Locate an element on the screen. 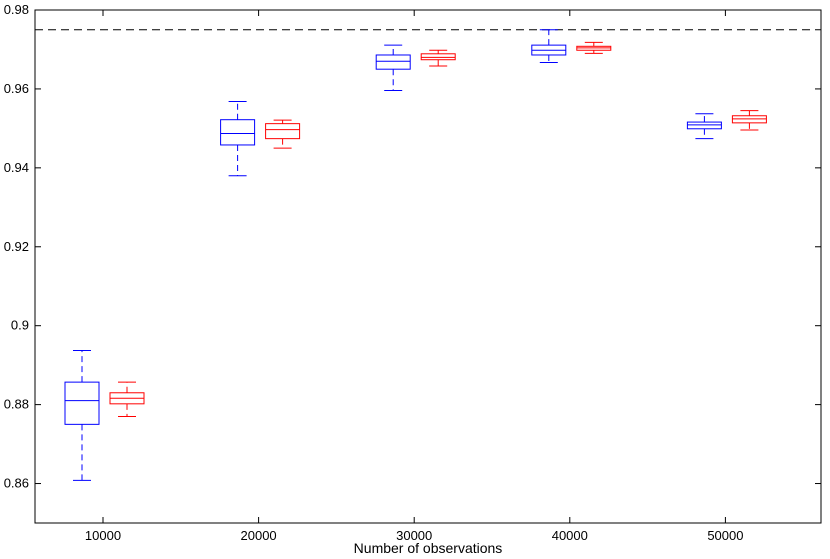 The width and height of the screenshot is (830, 559). x-tick-label: 50000 is located at coordinates (725, 535).